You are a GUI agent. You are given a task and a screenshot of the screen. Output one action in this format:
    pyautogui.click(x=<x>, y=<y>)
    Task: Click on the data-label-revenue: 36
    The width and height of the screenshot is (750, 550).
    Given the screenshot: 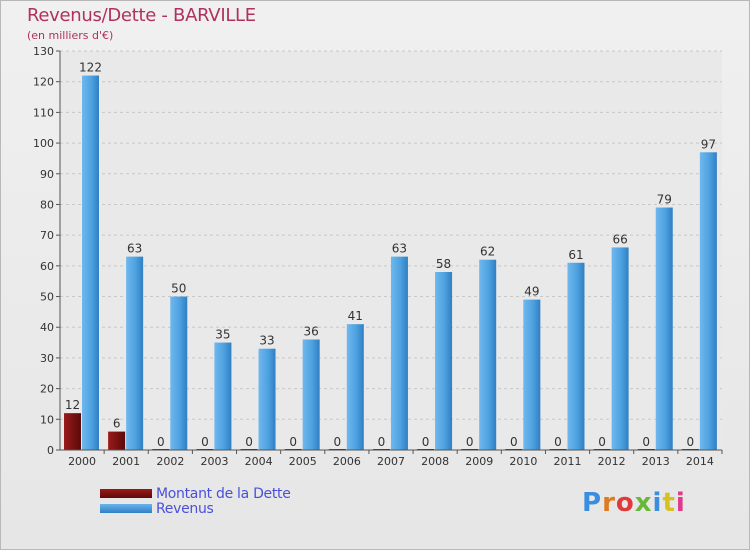 What is the action you would take?
    pyautogui.click(x=311, y=332)
    